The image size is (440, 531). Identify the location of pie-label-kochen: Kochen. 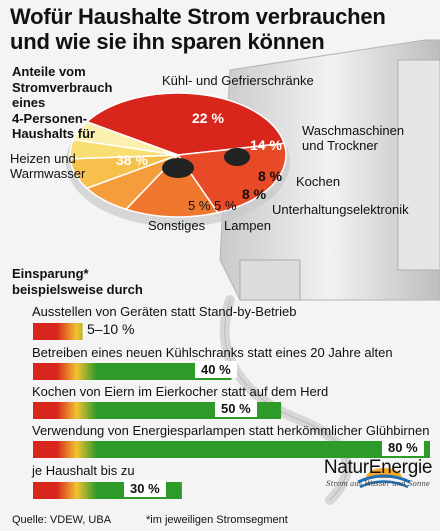
(318, 181).